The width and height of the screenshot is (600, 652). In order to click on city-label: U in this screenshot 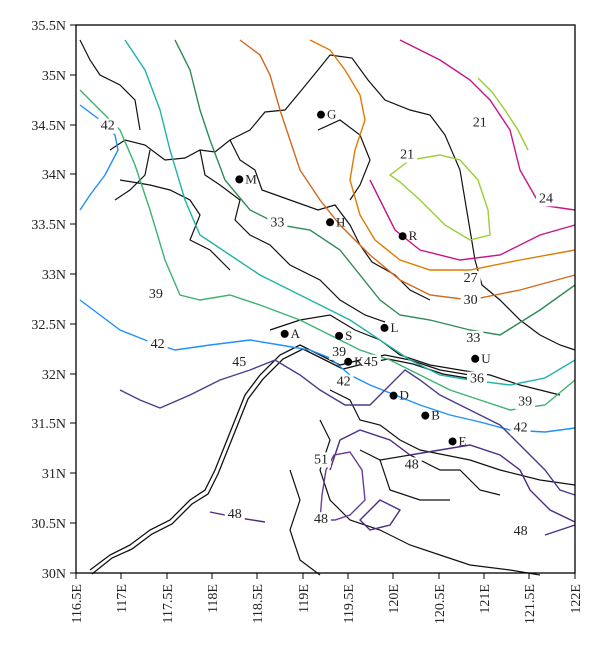, I will do `click(486, 358)`.